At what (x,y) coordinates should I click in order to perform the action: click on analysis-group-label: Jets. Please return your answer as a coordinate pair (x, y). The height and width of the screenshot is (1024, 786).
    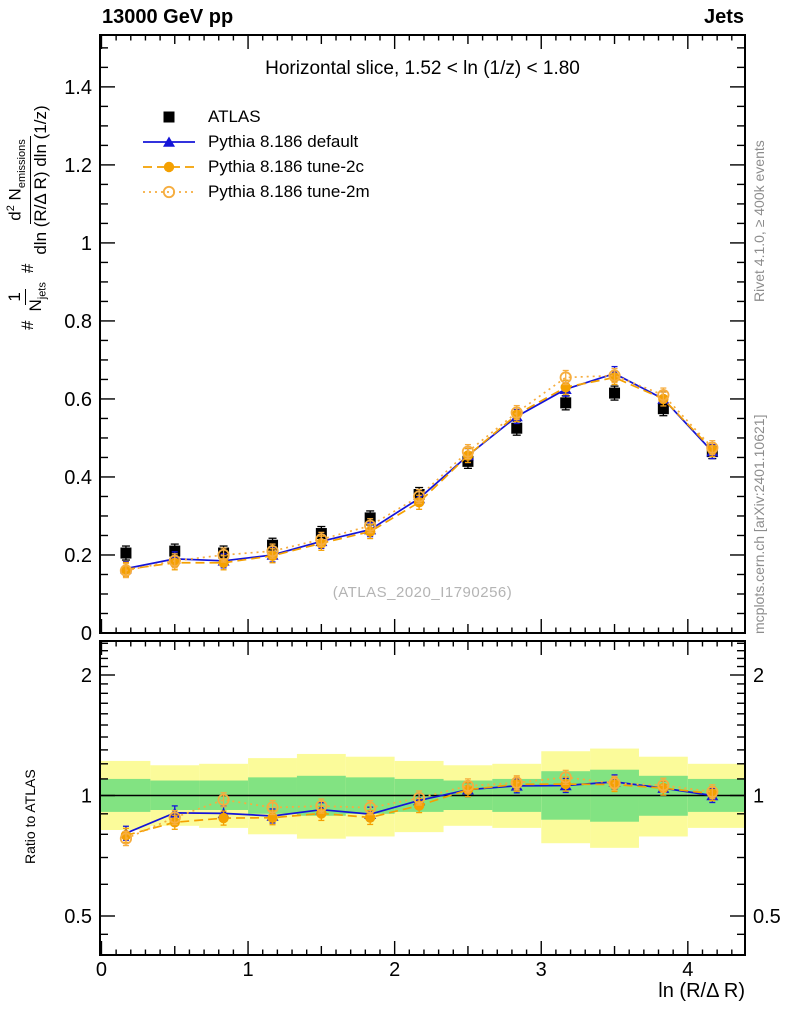
    Looking at the image, I should click on (723, 17).